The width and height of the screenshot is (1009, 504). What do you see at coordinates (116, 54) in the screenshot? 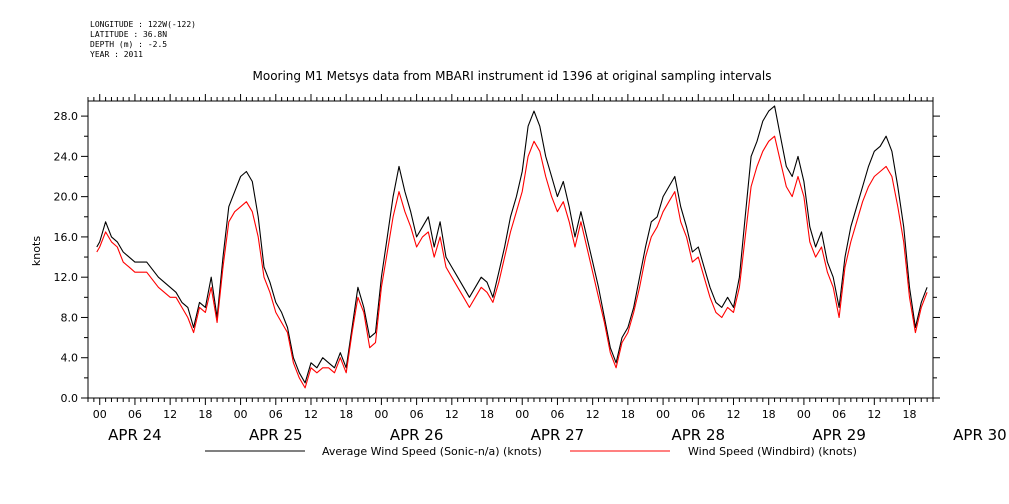
I see `meta-year: YEAR : 2011` at bounding box center [116, 54].